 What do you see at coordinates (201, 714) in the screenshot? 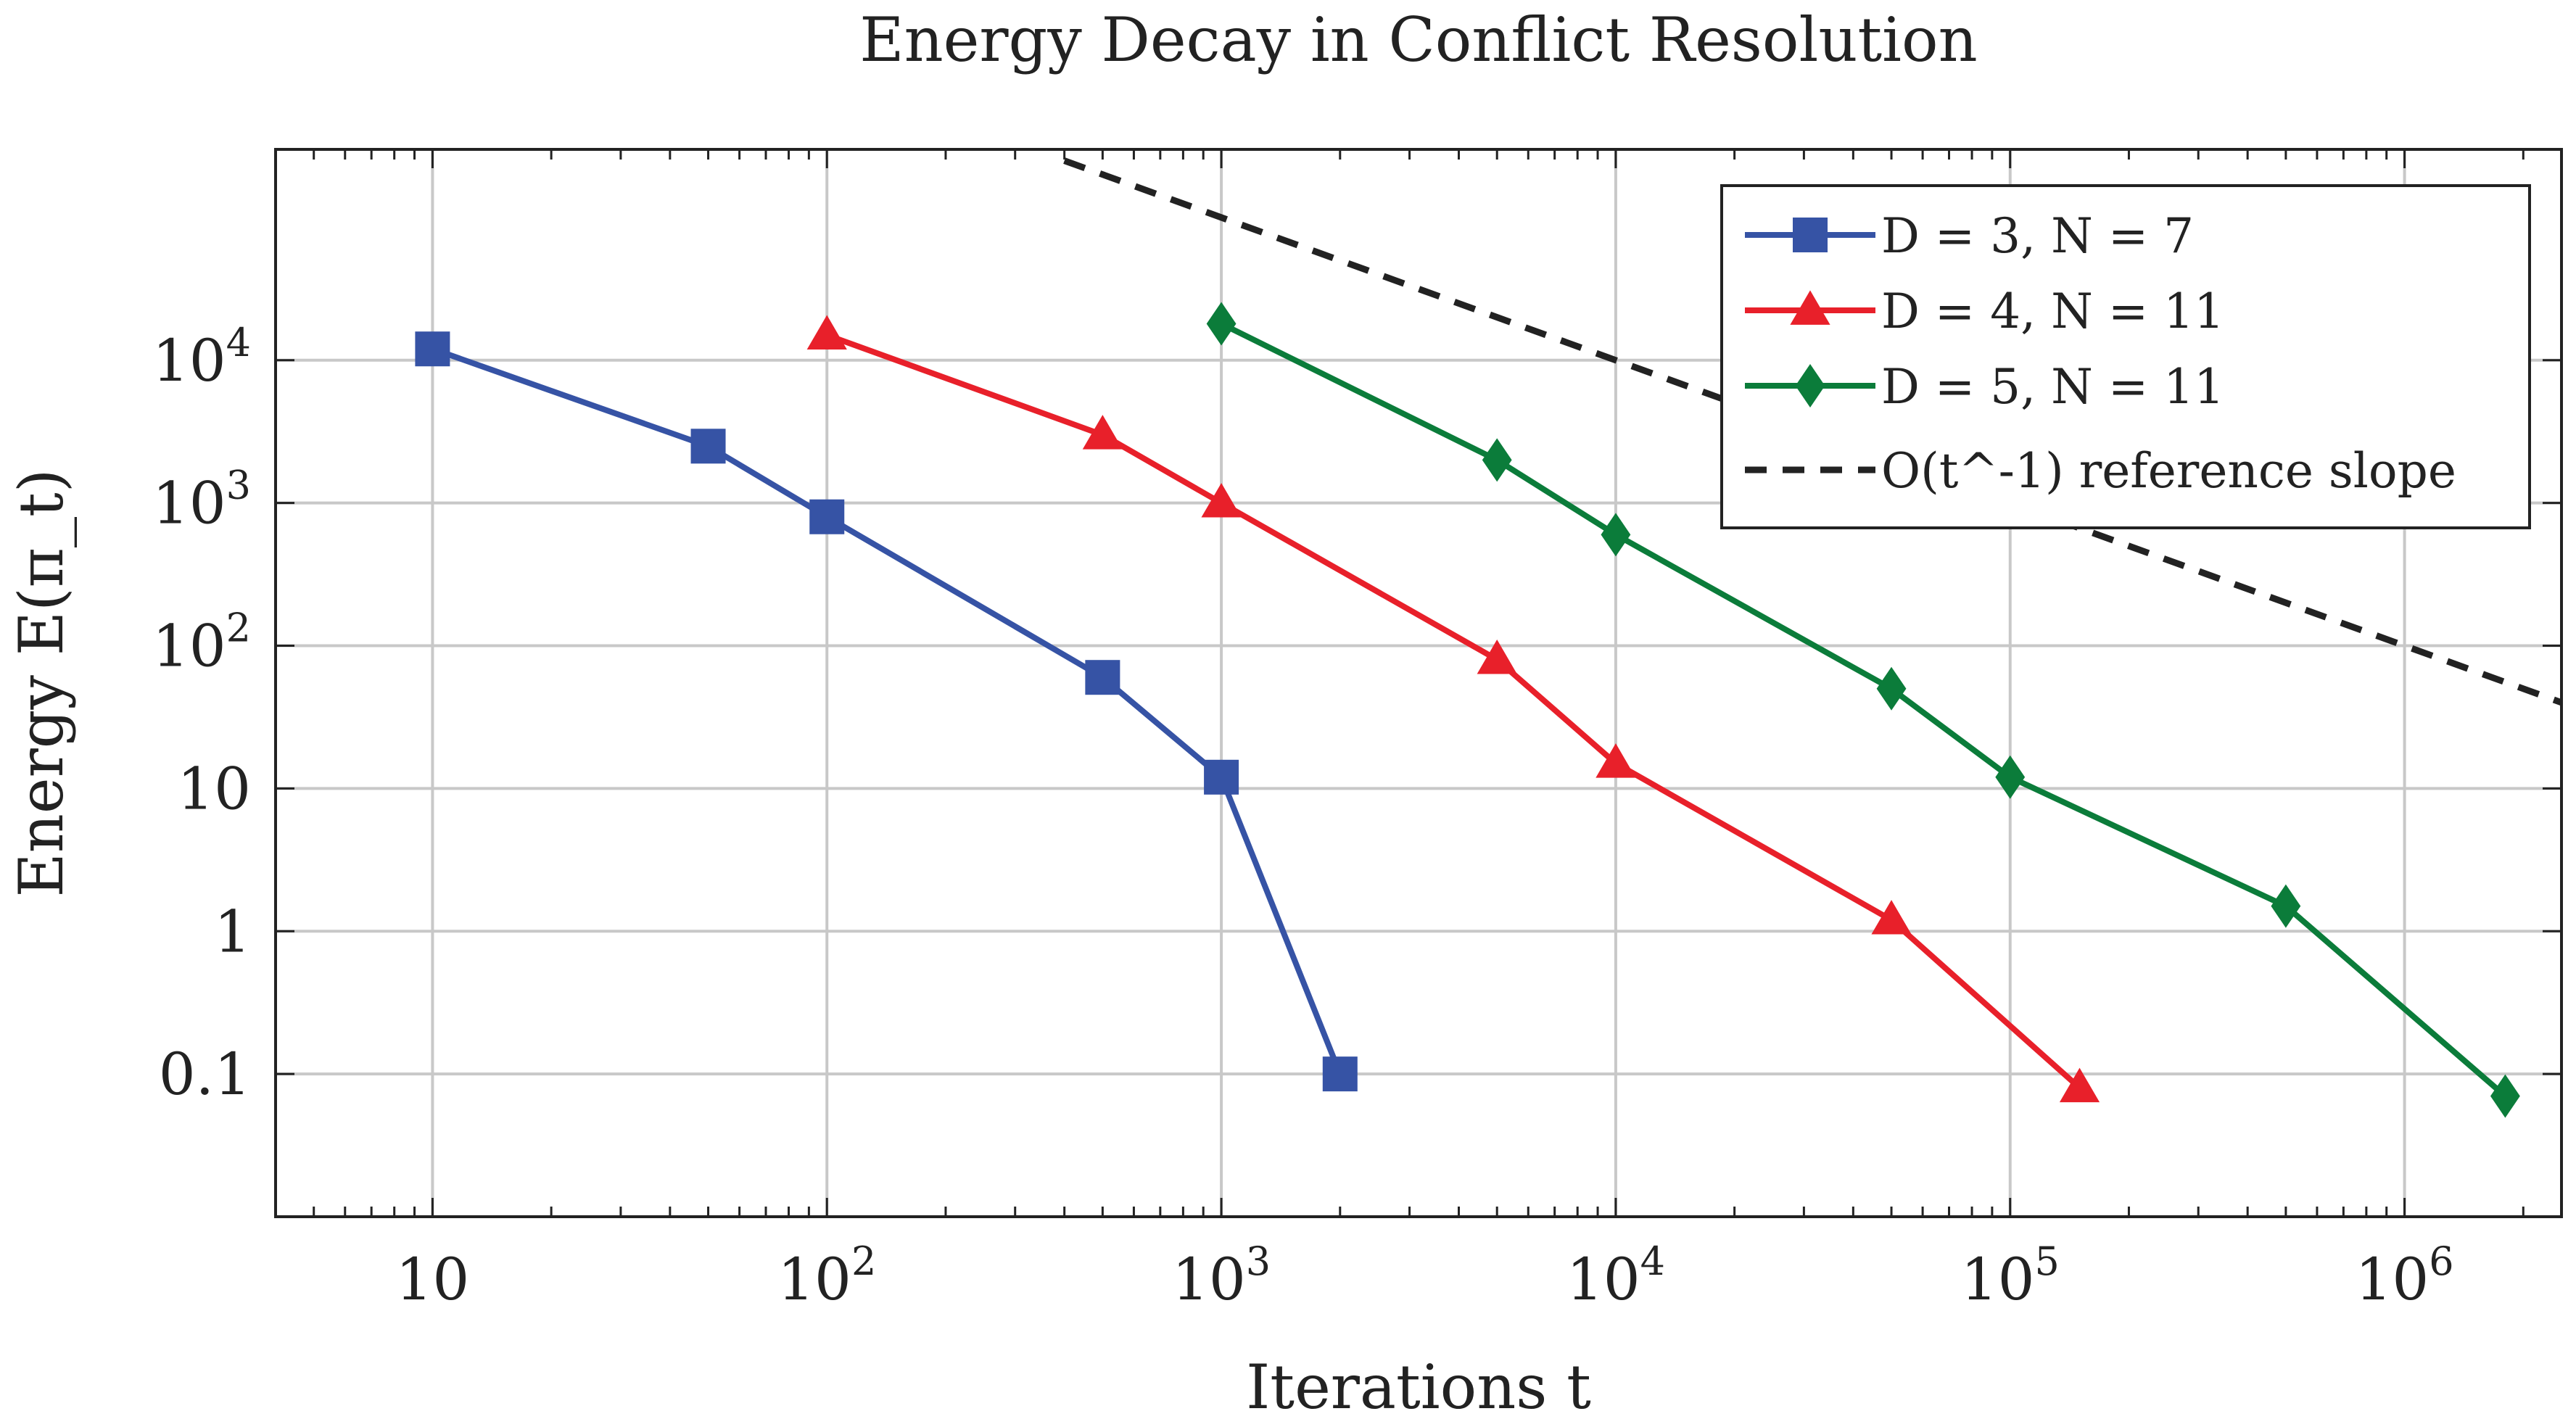
I see `y-tick-labels: 0.1 1 10 10² 10³ 10⁴` at bounding box center [201, 714].